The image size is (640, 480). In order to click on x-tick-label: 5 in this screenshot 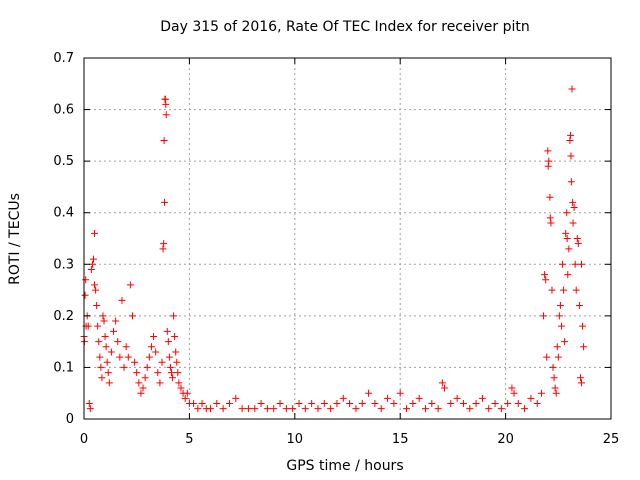, I will do `click(189, 439)`.